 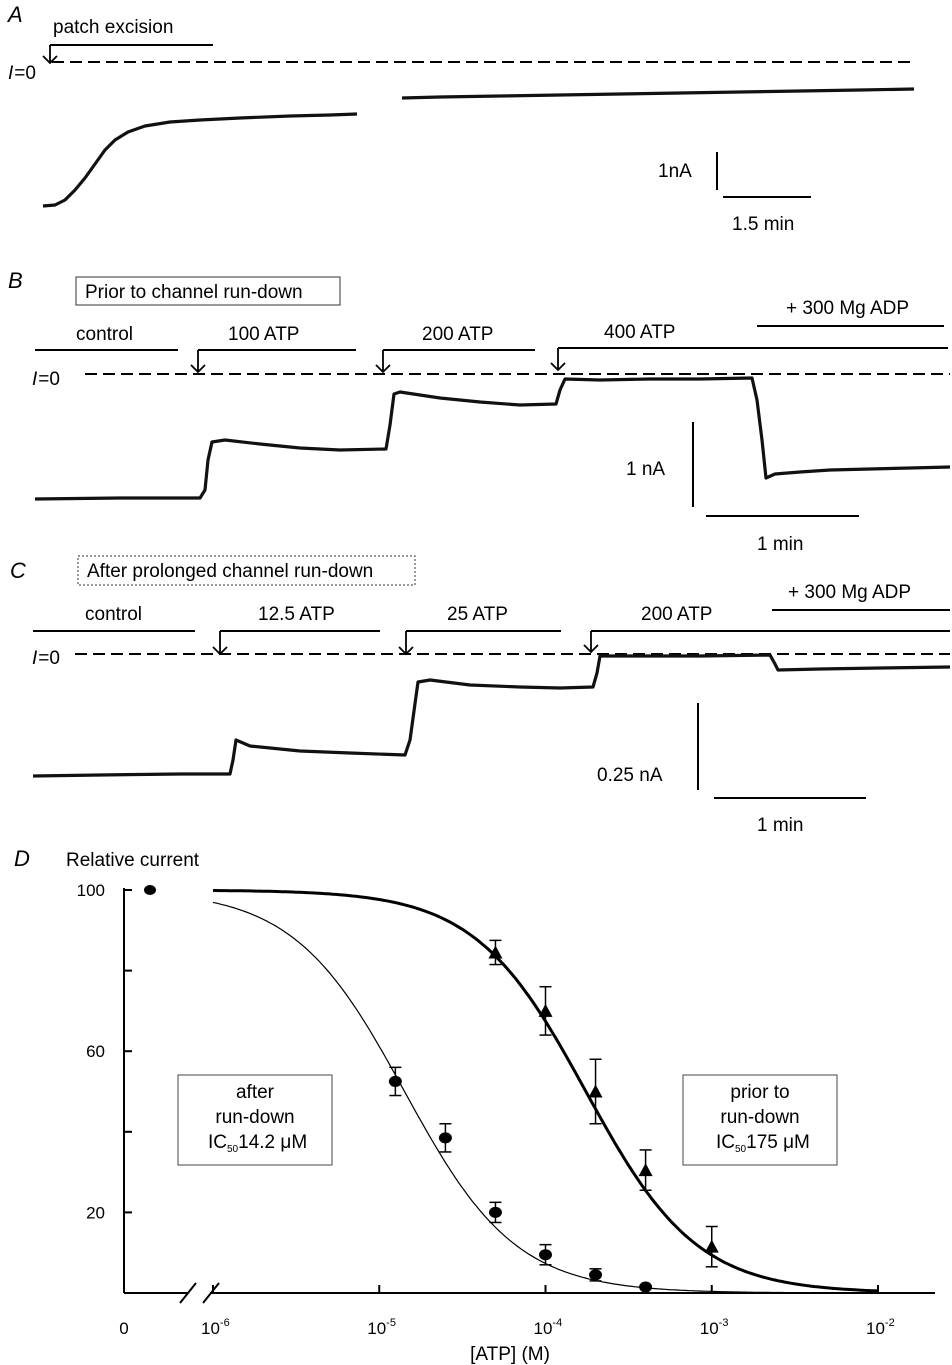 I want to click on prior-box-ic50: IC50175 μM, so click(x=763, y=1143).